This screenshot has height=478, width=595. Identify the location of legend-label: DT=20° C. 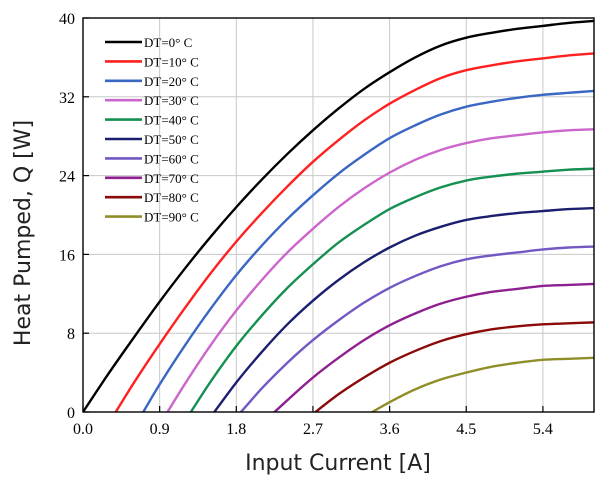
(171, 81).